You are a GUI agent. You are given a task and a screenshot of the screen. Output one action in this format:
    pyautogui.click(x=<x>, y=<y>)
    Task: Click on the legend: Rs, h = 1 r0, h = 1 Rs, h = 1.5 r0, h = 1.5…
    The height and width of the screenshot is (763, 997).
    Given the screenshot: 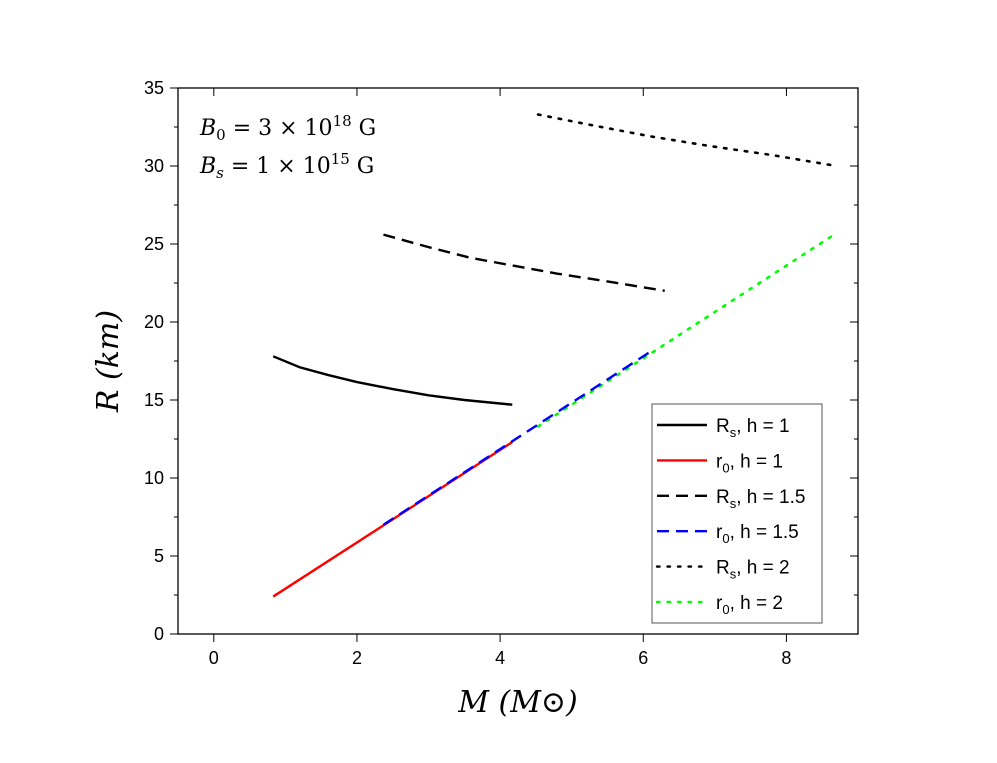 What is the action you would take?
    pyautogui.click(x=737, y=513)
    